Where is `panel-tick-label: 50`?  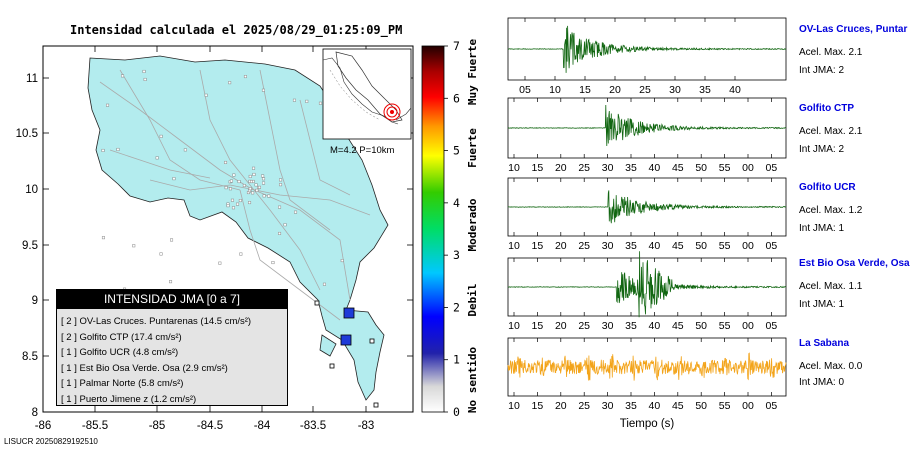 panel-tick-label: 50 is located at coordinates (701, 246).